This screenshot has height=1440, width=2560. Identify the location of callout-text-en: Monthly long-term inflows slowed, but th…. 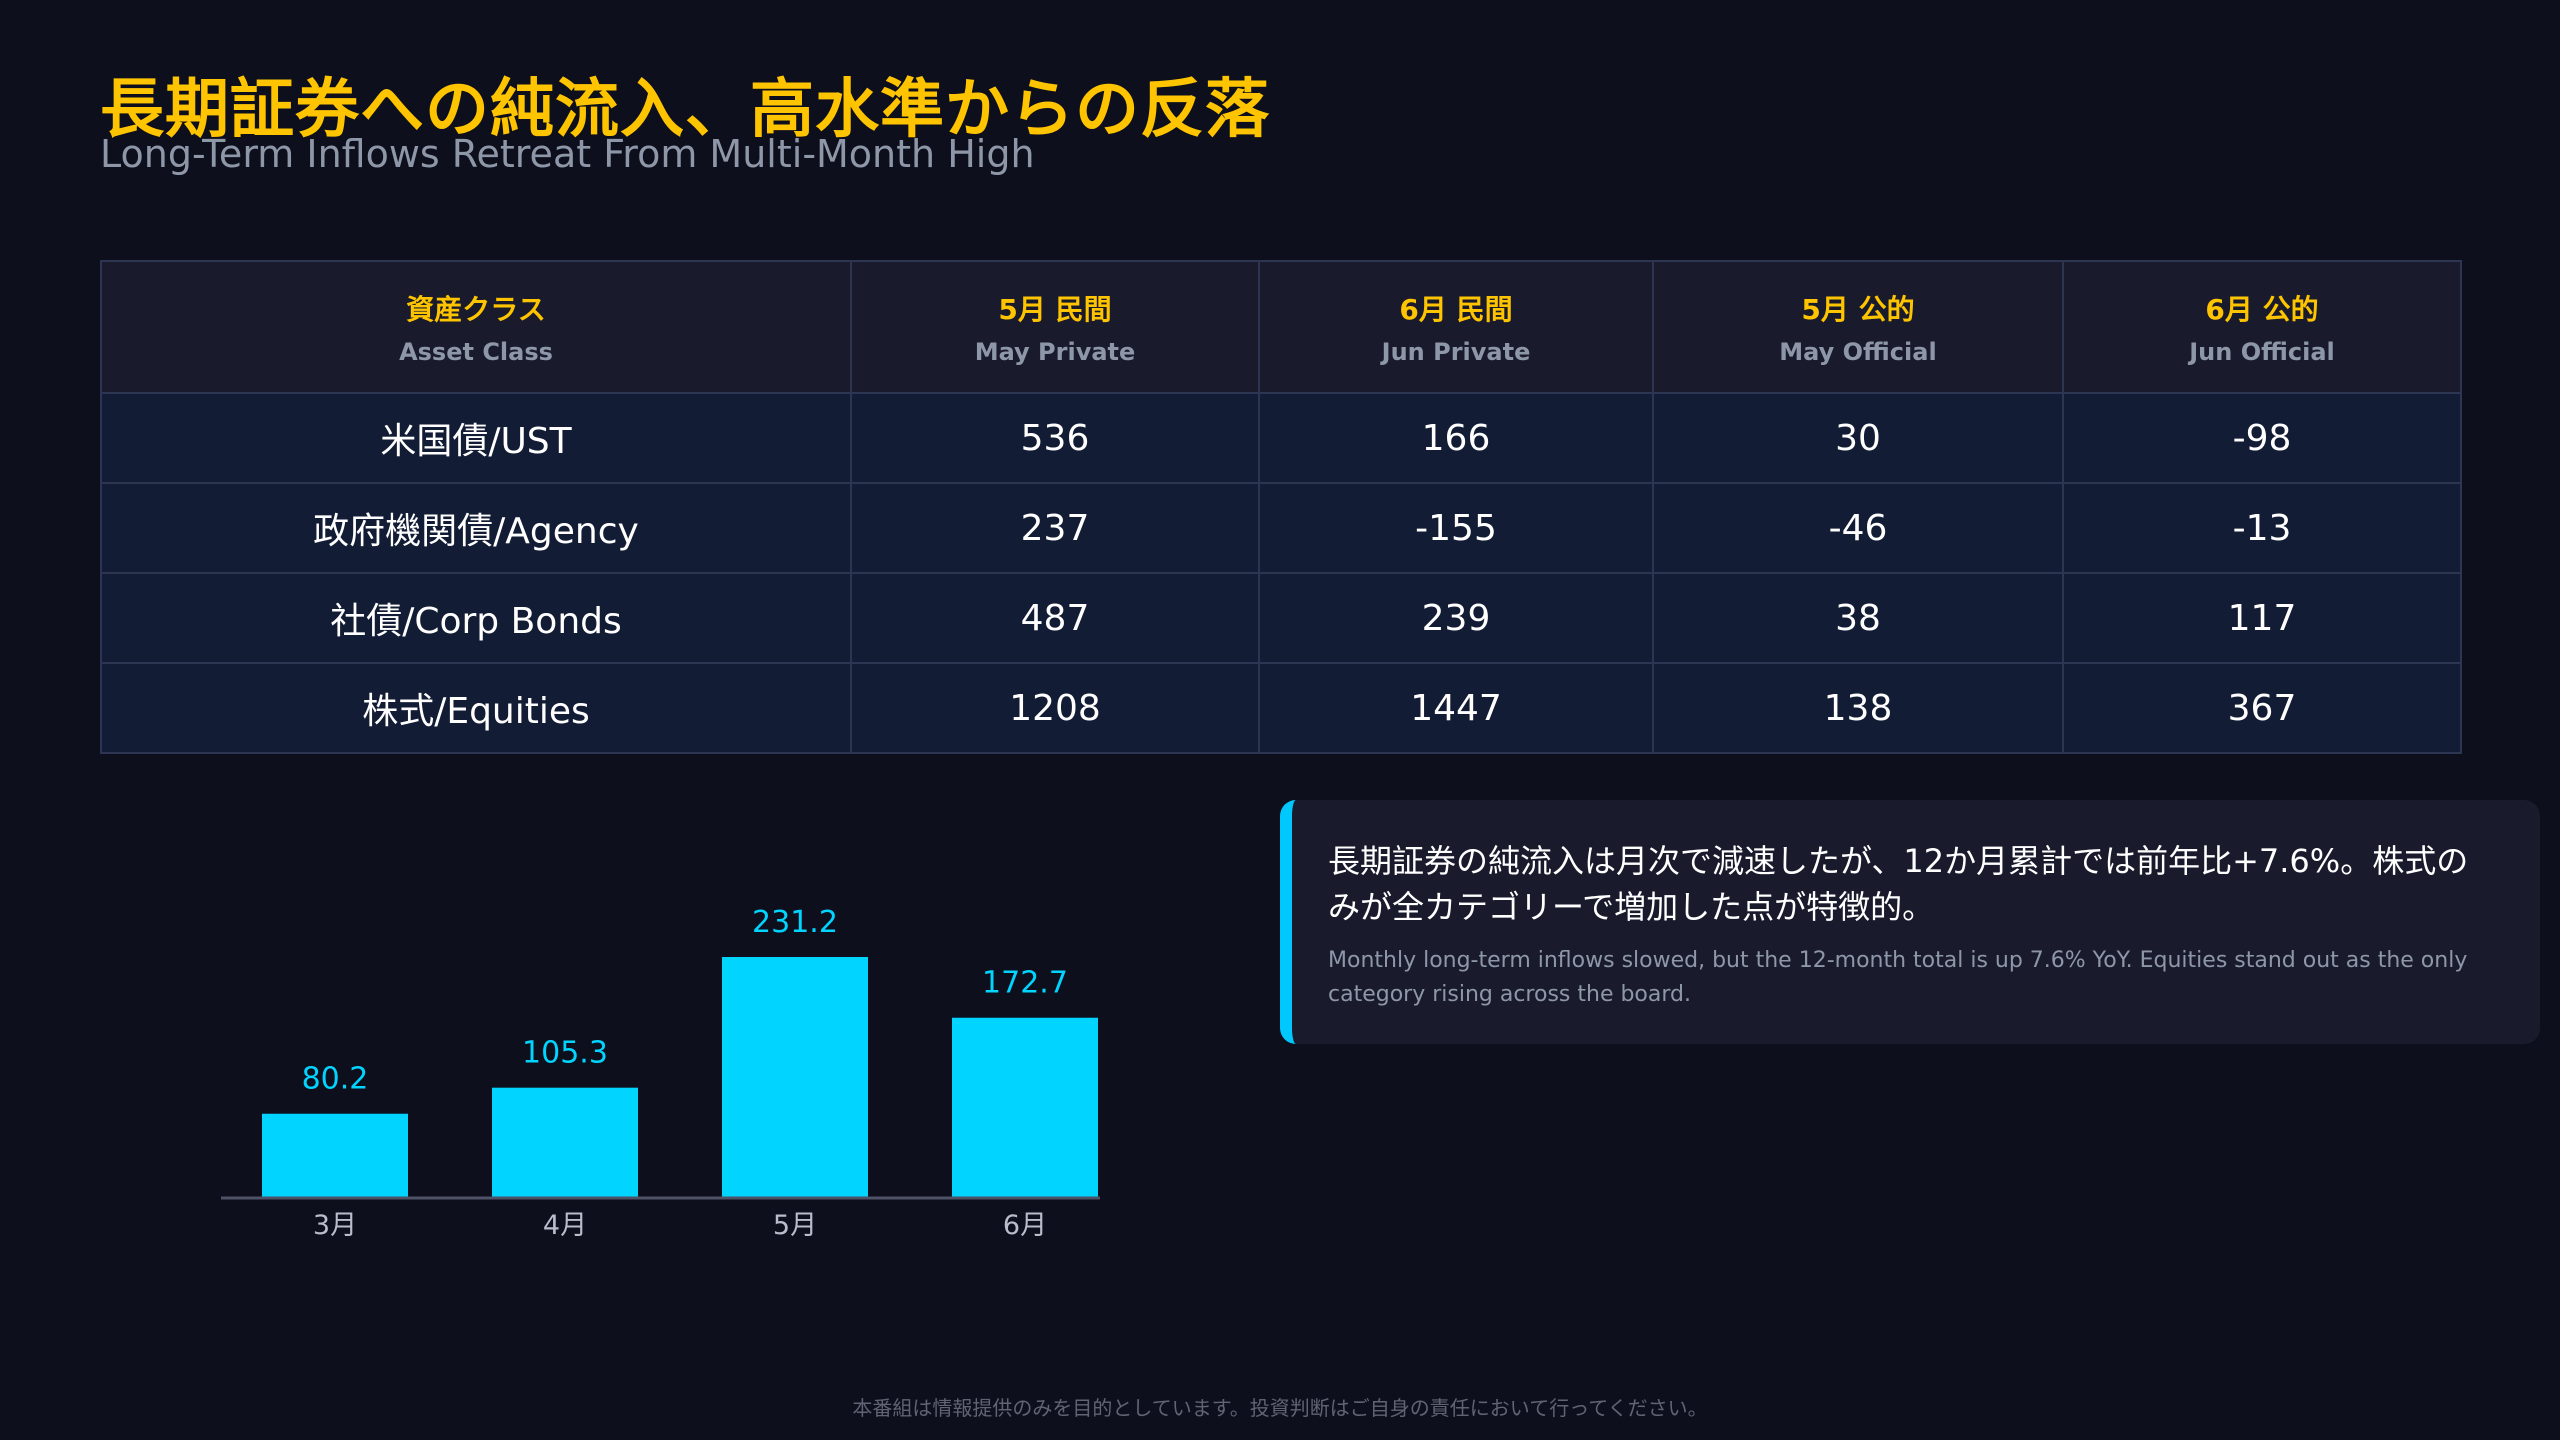
(1898, 977).